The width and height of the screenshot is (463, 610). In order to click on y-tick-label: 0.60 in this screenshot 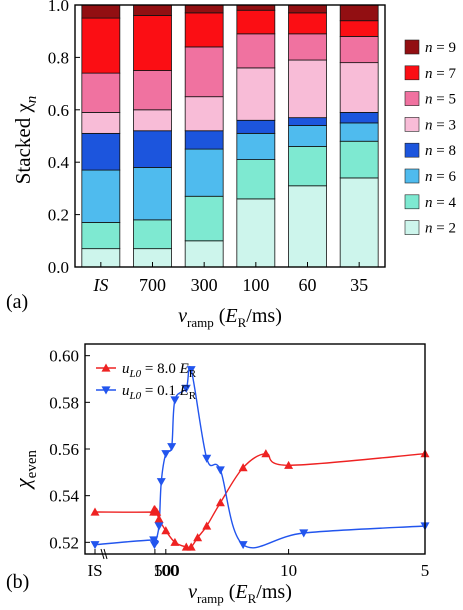, I will do `click(64, 356)`.